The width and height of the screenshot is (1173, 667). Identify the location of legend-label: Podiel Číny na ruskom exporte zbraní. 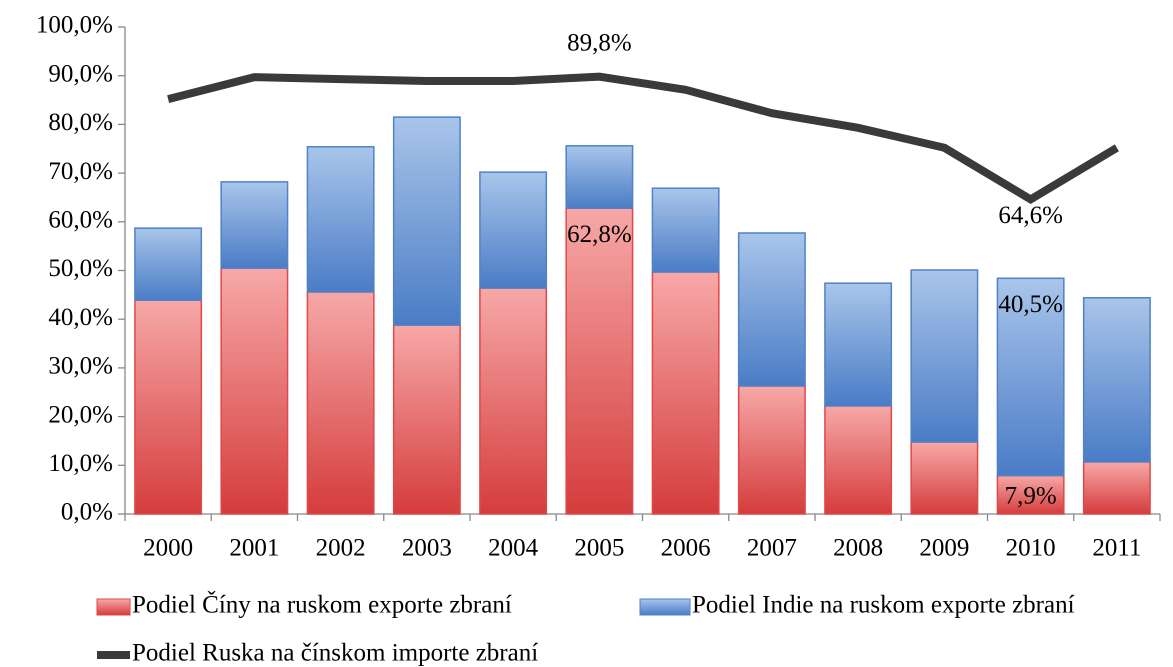
(322, 605).